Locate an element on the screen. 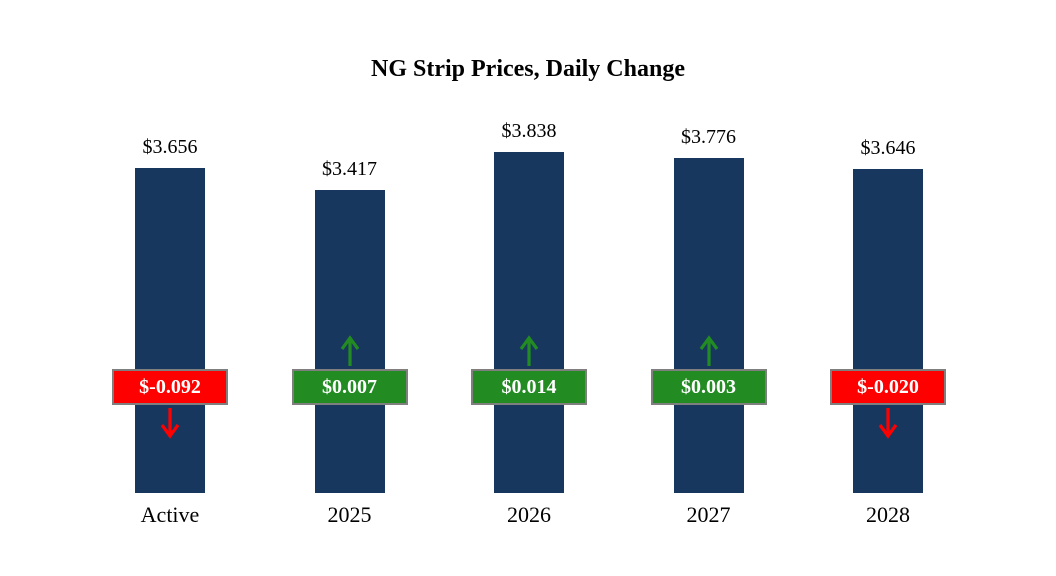 Image resolution: width=1056 pixels, height=576 pixels. chart-title: NG Strip Prices, Daily Change is located at coordinates (528, 69).